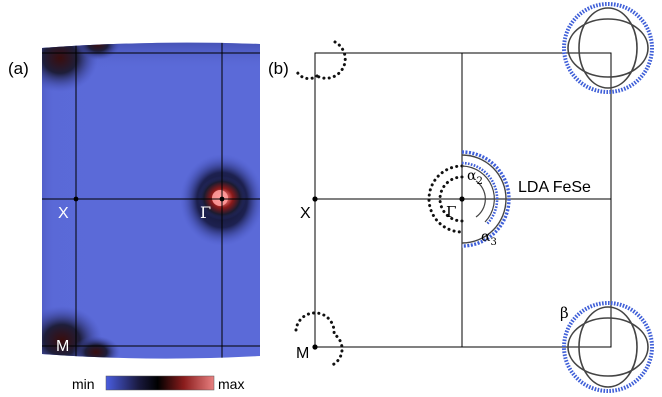  I want to click on alpha3-label: α3, so click(489, 238).